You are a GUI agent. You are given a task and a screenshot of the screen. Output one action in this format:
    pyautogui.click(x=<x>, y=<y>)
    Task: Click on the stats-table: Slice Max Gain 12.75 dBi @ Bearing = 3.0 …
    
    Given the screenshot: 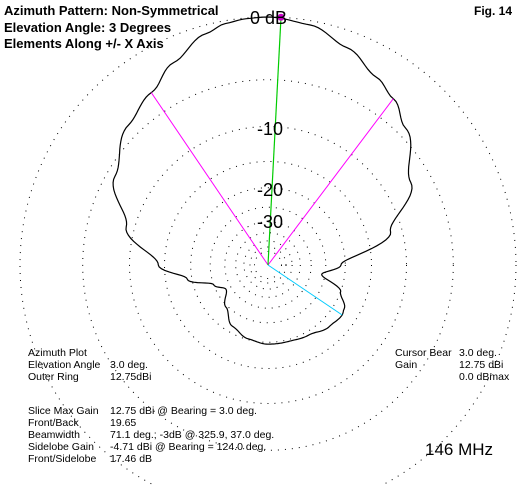 What is the action you would take?
    pyautogui.click(x=188, y=435)
    